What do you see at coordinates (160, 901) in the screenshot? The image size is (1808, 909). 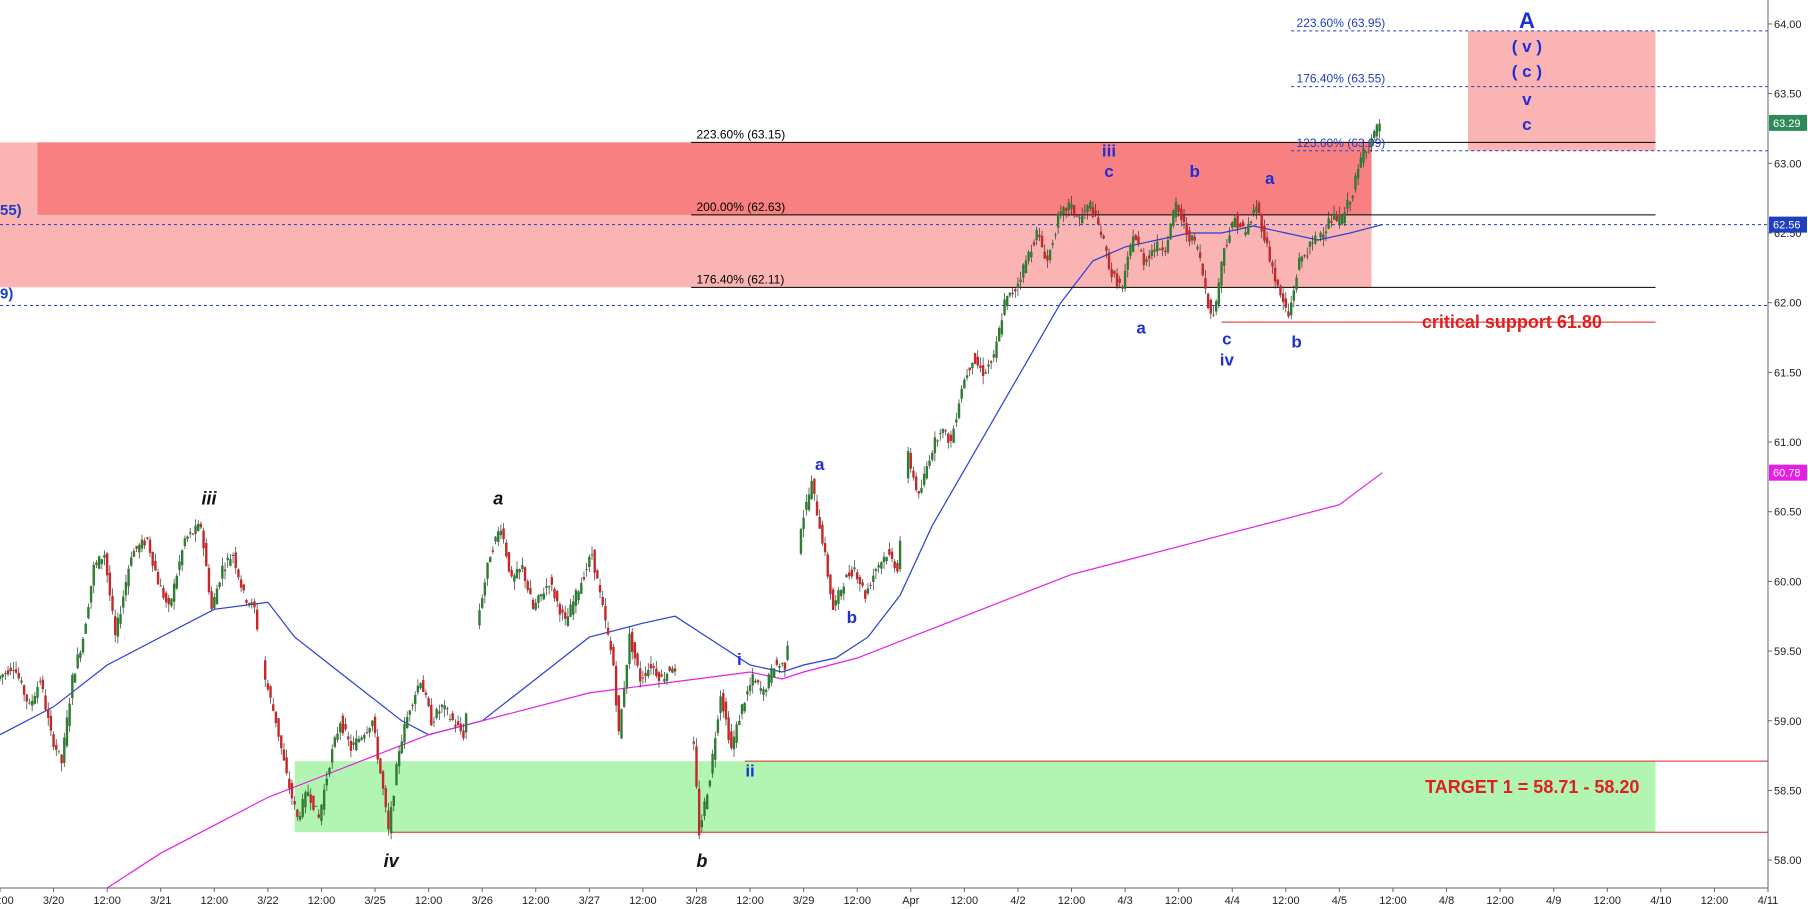 I see `x-tick-label-3: 3/21` at bounding box center [160, 901].